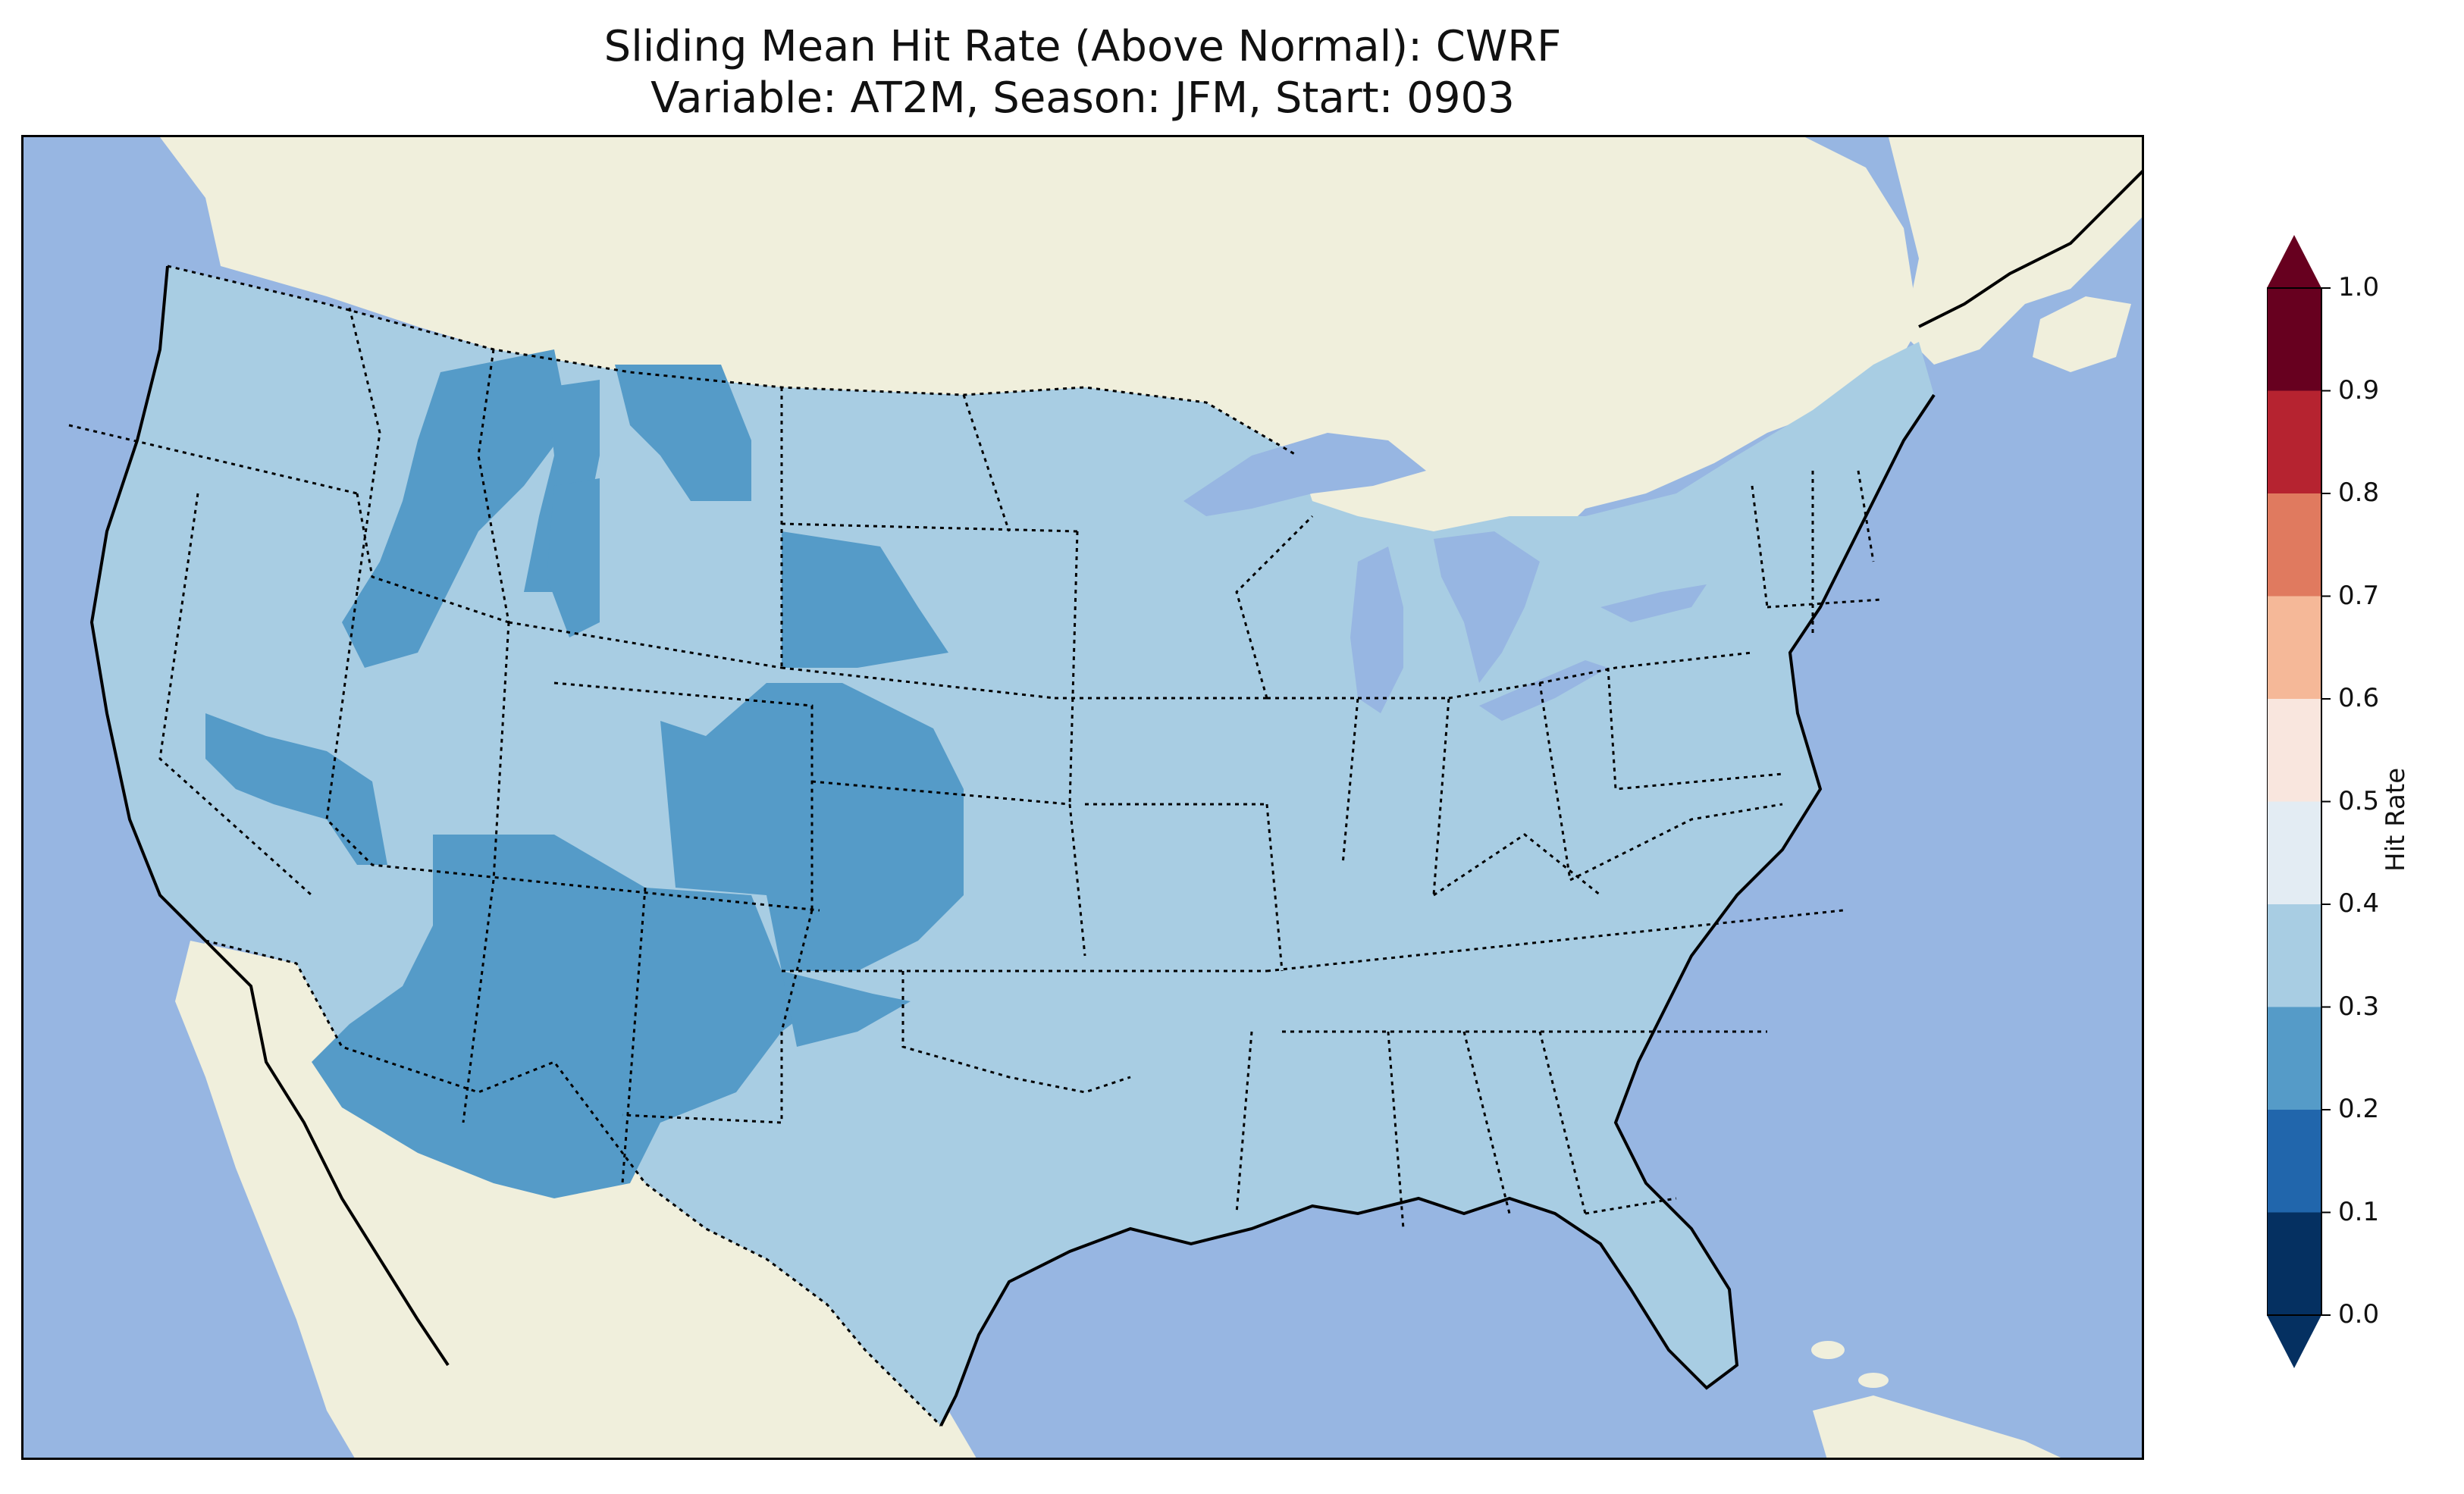 This screenshot has height=1494, width=2464. I want to click on dakota-region, so click(865, 599).